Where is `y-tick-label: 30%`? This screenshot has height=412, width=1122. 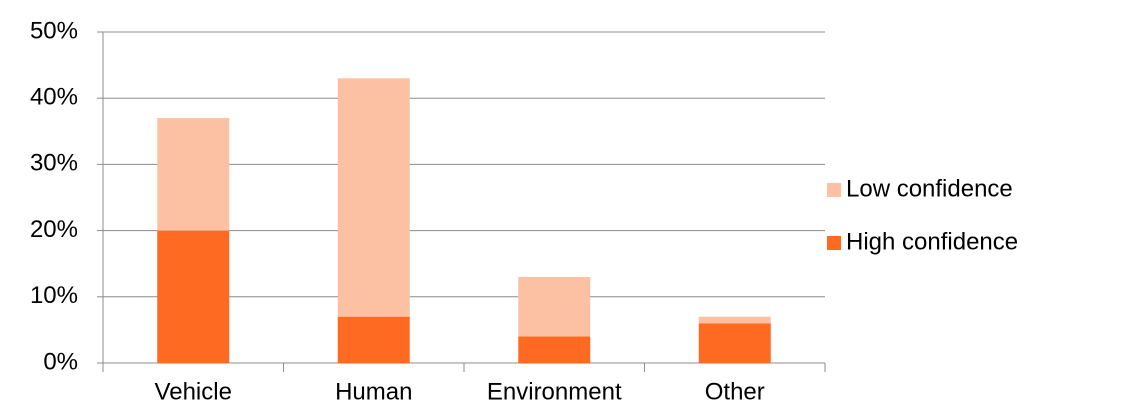 y-tick-label: 30% is located at coordinates (54, 163).